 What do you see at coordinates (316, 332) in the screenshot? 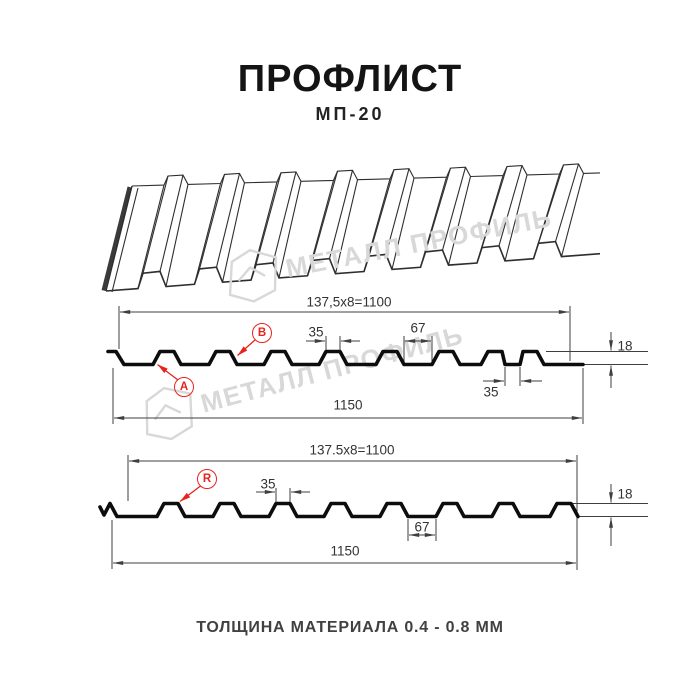
I see `dim-crest-width-top: 35` at bounding box center [316, 332].